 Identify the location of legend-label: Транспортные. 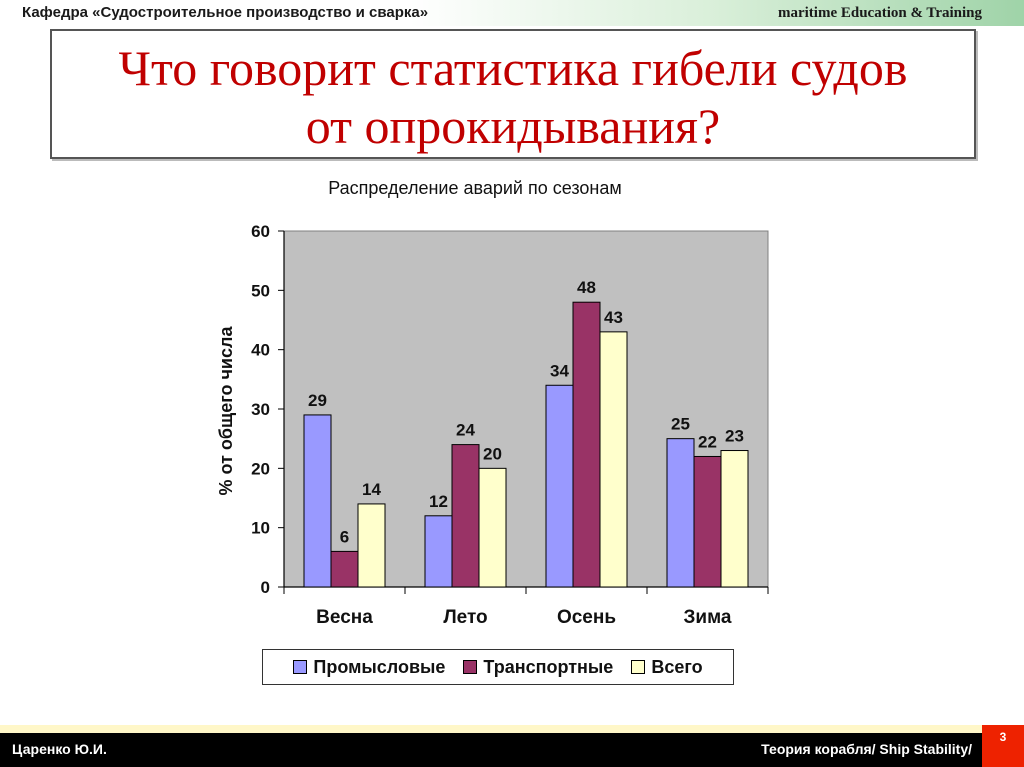
(548, 666).